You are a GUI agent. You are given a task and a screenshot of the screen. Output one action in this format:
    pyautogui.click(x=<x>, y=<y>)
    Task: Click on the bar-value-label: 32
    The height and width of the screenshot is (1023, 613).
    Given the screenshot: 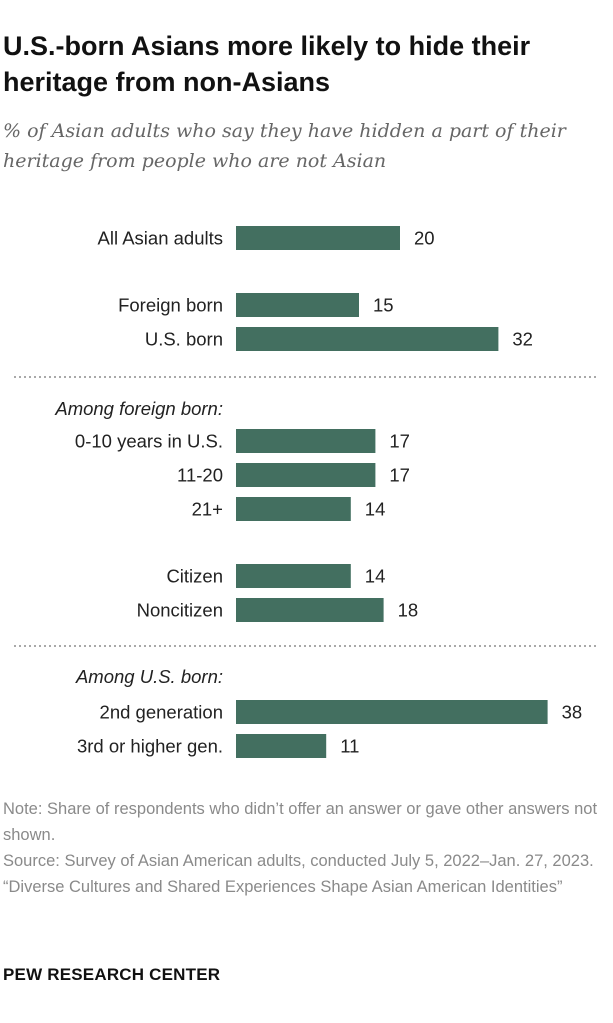 What is the action you would take?
    pyautogui.click(x=522, y=339)
    